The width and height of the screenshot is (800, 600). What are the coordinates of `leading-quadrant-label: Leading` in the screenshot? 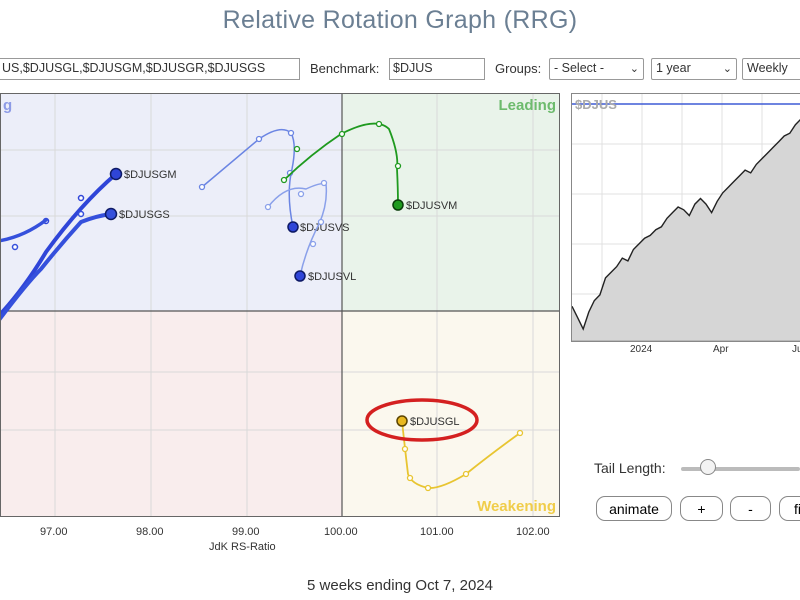 It's located at (527, 105).